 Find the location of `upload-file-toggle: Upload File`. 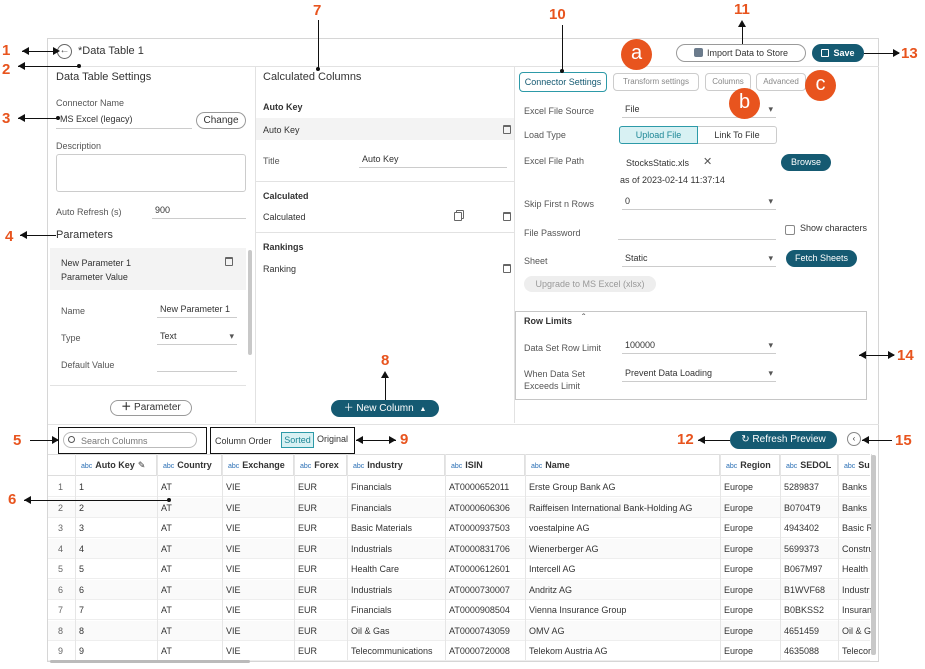

upload-file-toggle: Upload File is located at coordinates (658, 135).